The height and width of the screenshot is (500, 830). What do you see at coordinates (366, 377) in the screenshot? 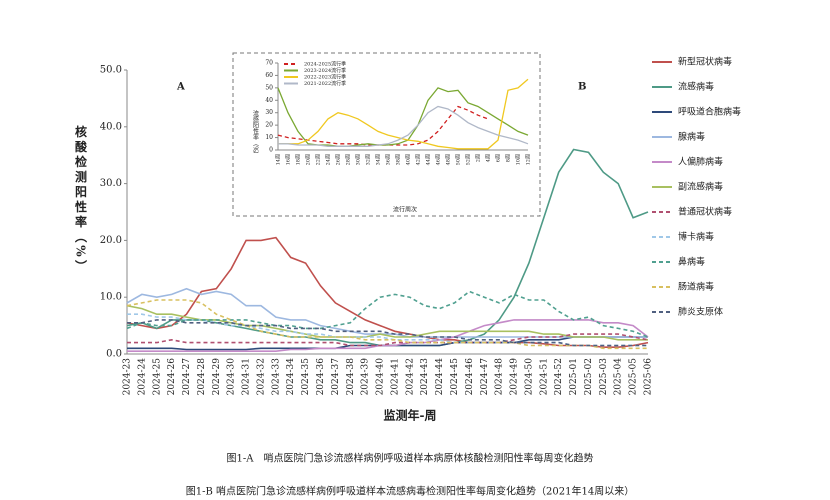
I see `x-tick-label: 2024-39` at bounding box center [366, 377].